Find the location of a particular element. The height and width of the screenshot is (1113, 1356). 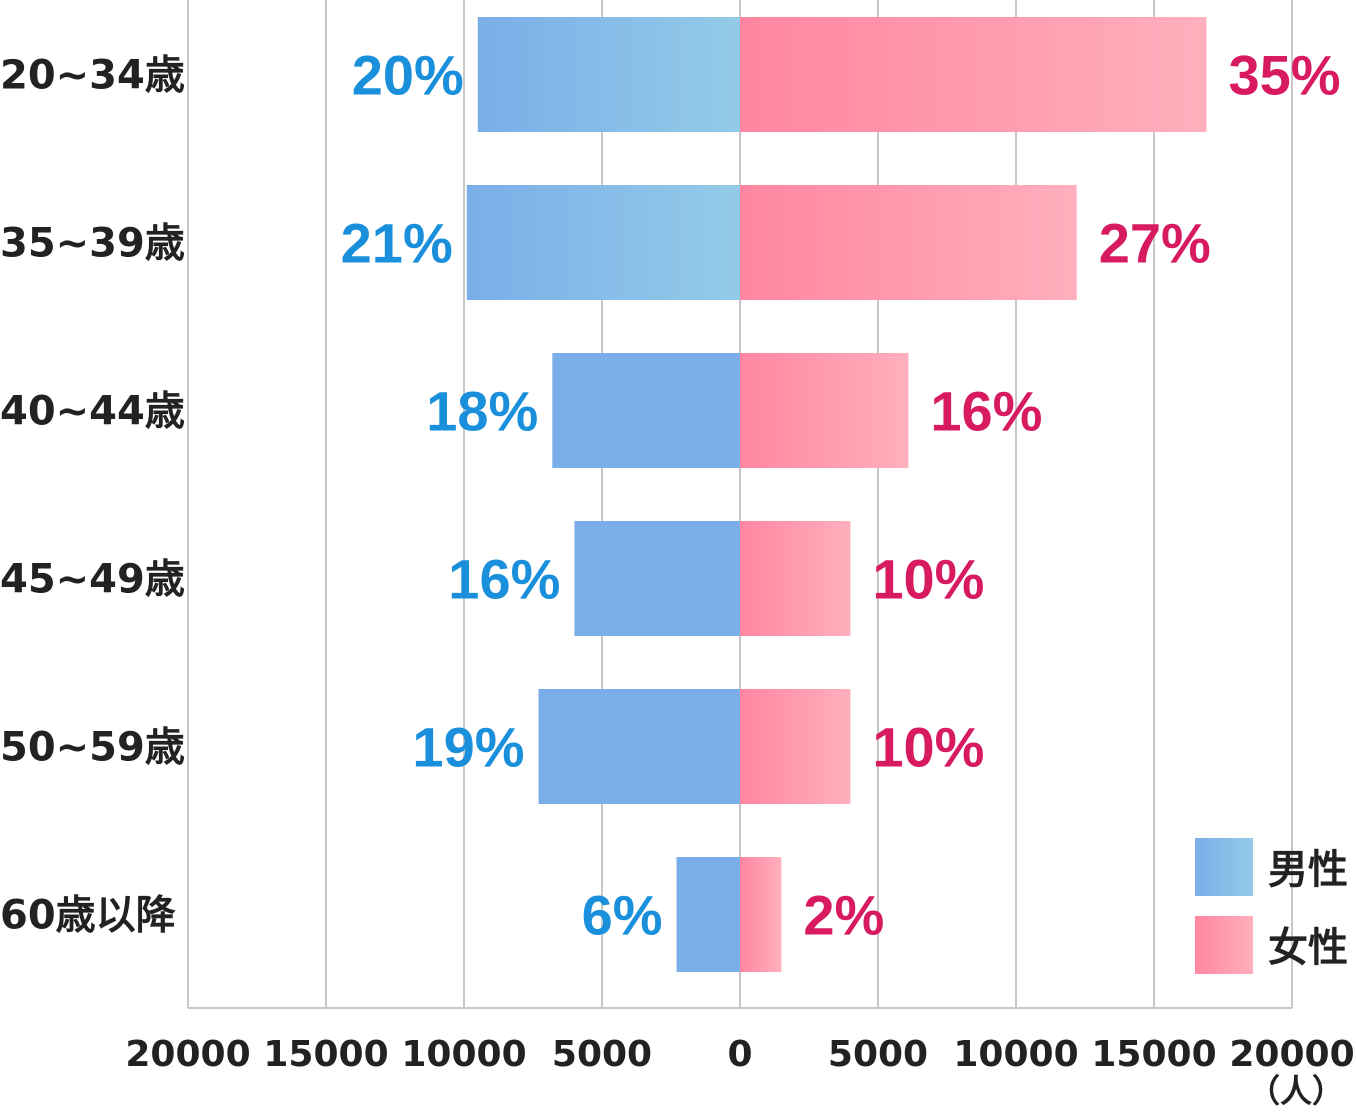

x-tick-label: 0 is located at coordinates (739, 1054).